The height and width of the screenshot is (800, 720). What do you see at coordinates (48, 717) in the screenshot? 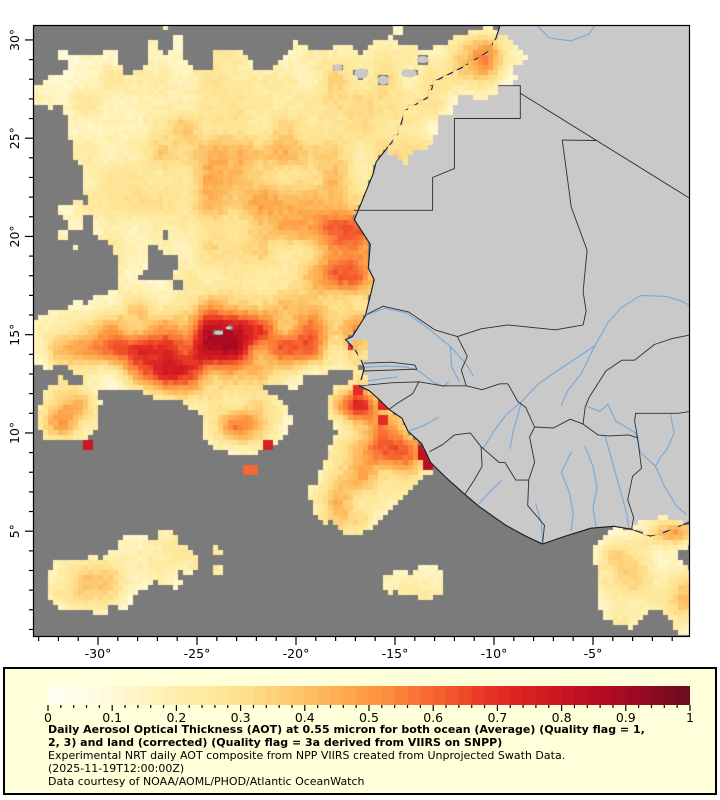
I see `colorbar-label-0: 0` at bounding box center [48, 717].